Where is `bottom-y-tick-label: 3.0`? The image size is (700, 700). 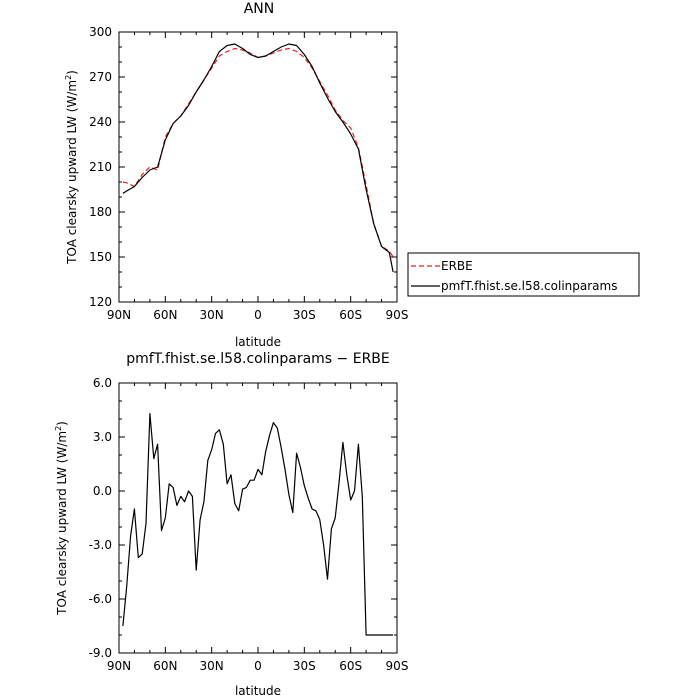
bottom-y-tick-label: 3.0 is located at coordinates (102, 437).